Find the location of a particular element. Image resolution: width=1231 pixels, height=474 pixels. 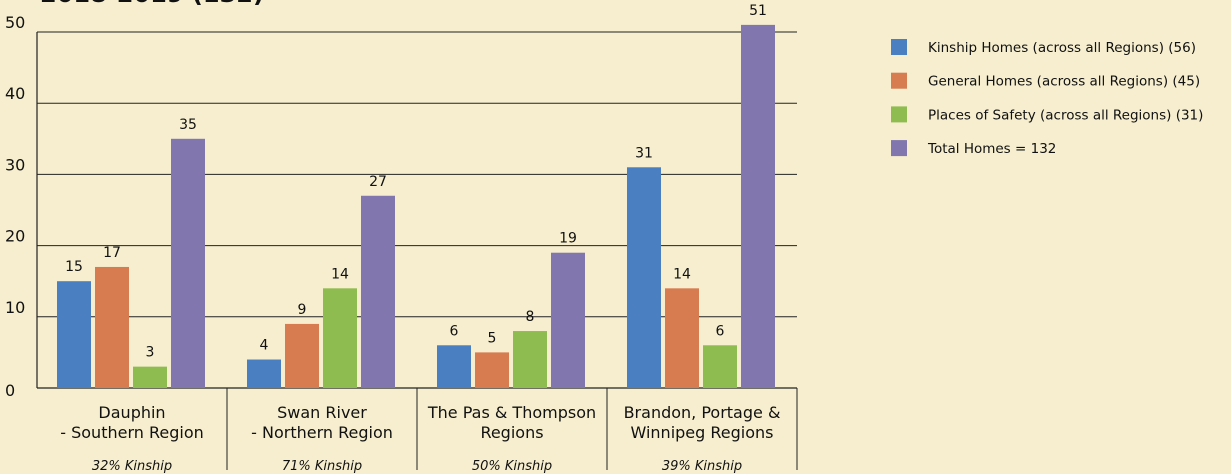

legend-label: Kinship Homes (across all Regions) (56) is located at coordinates (1062, 48).